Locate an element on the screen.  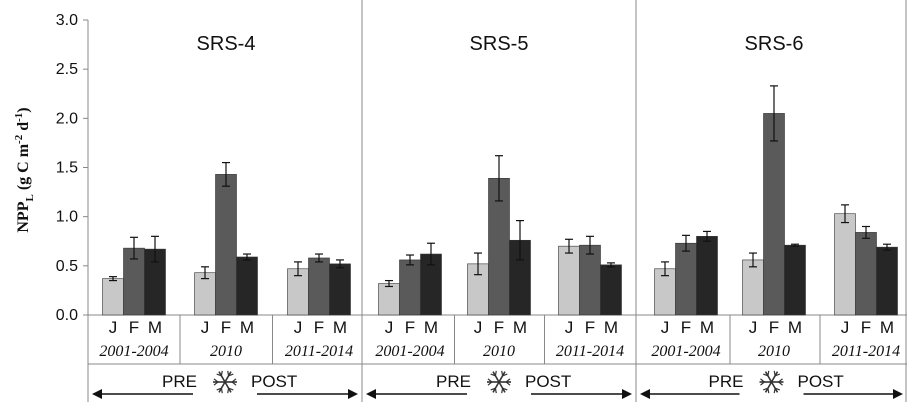
y-tick-label: 2.5 is located at coordinates (67, 69).